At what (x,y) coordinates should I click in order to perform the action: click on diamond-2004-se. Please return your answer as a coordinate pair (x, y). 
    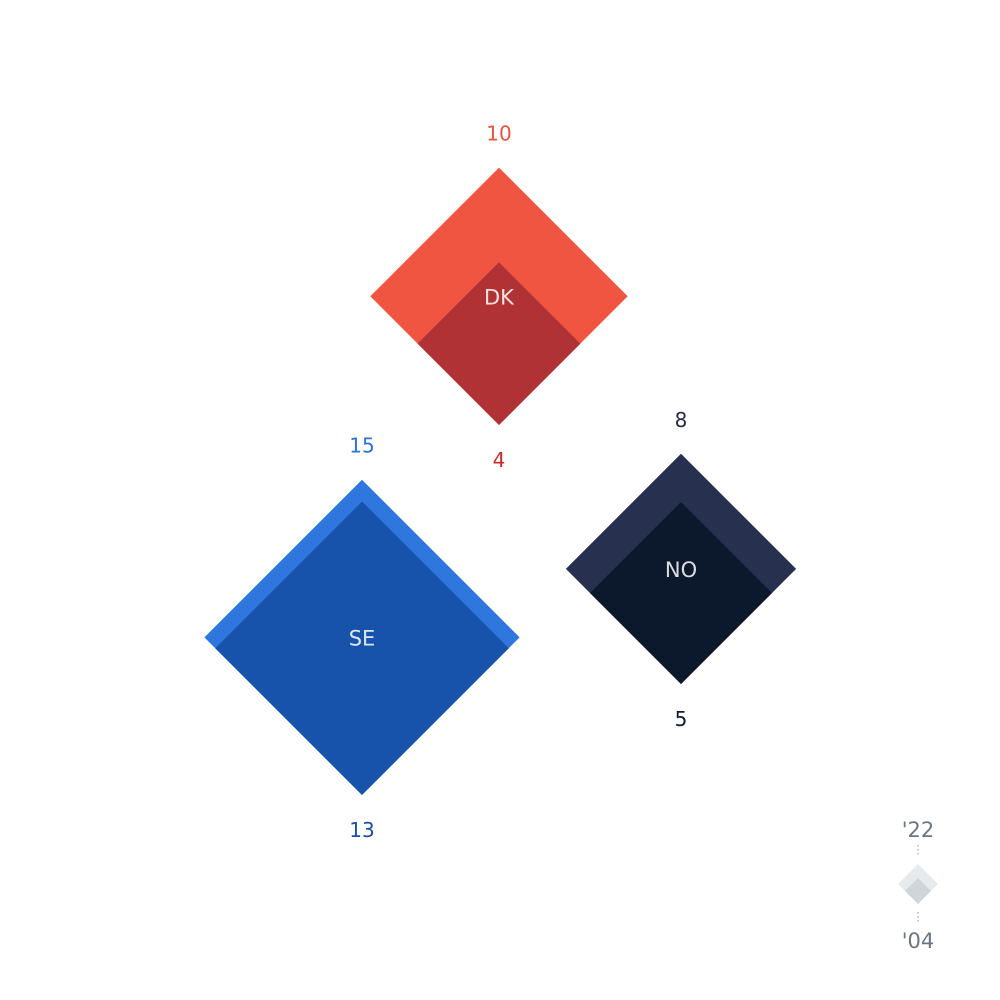
    Looking at the image, I should click on (362, 648).